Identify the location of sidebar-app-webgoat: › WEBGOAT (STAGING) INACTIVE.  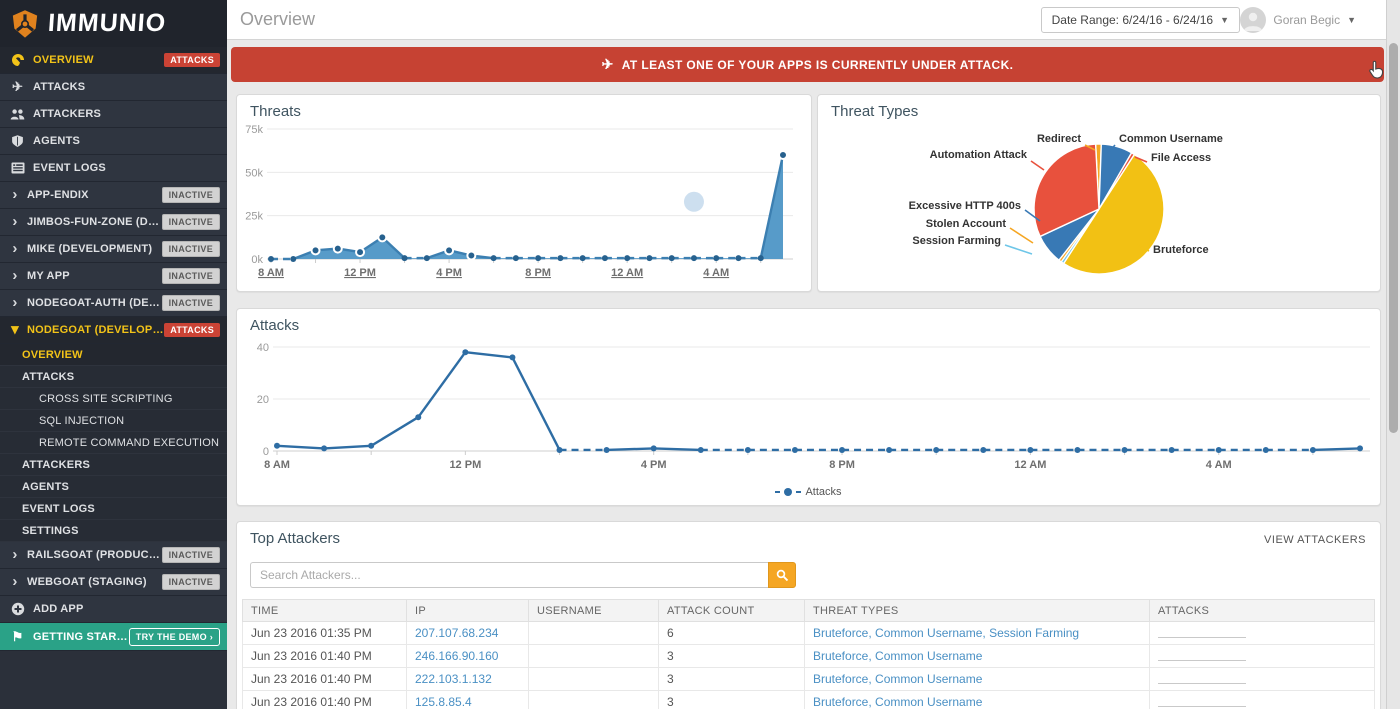
(113, 582).